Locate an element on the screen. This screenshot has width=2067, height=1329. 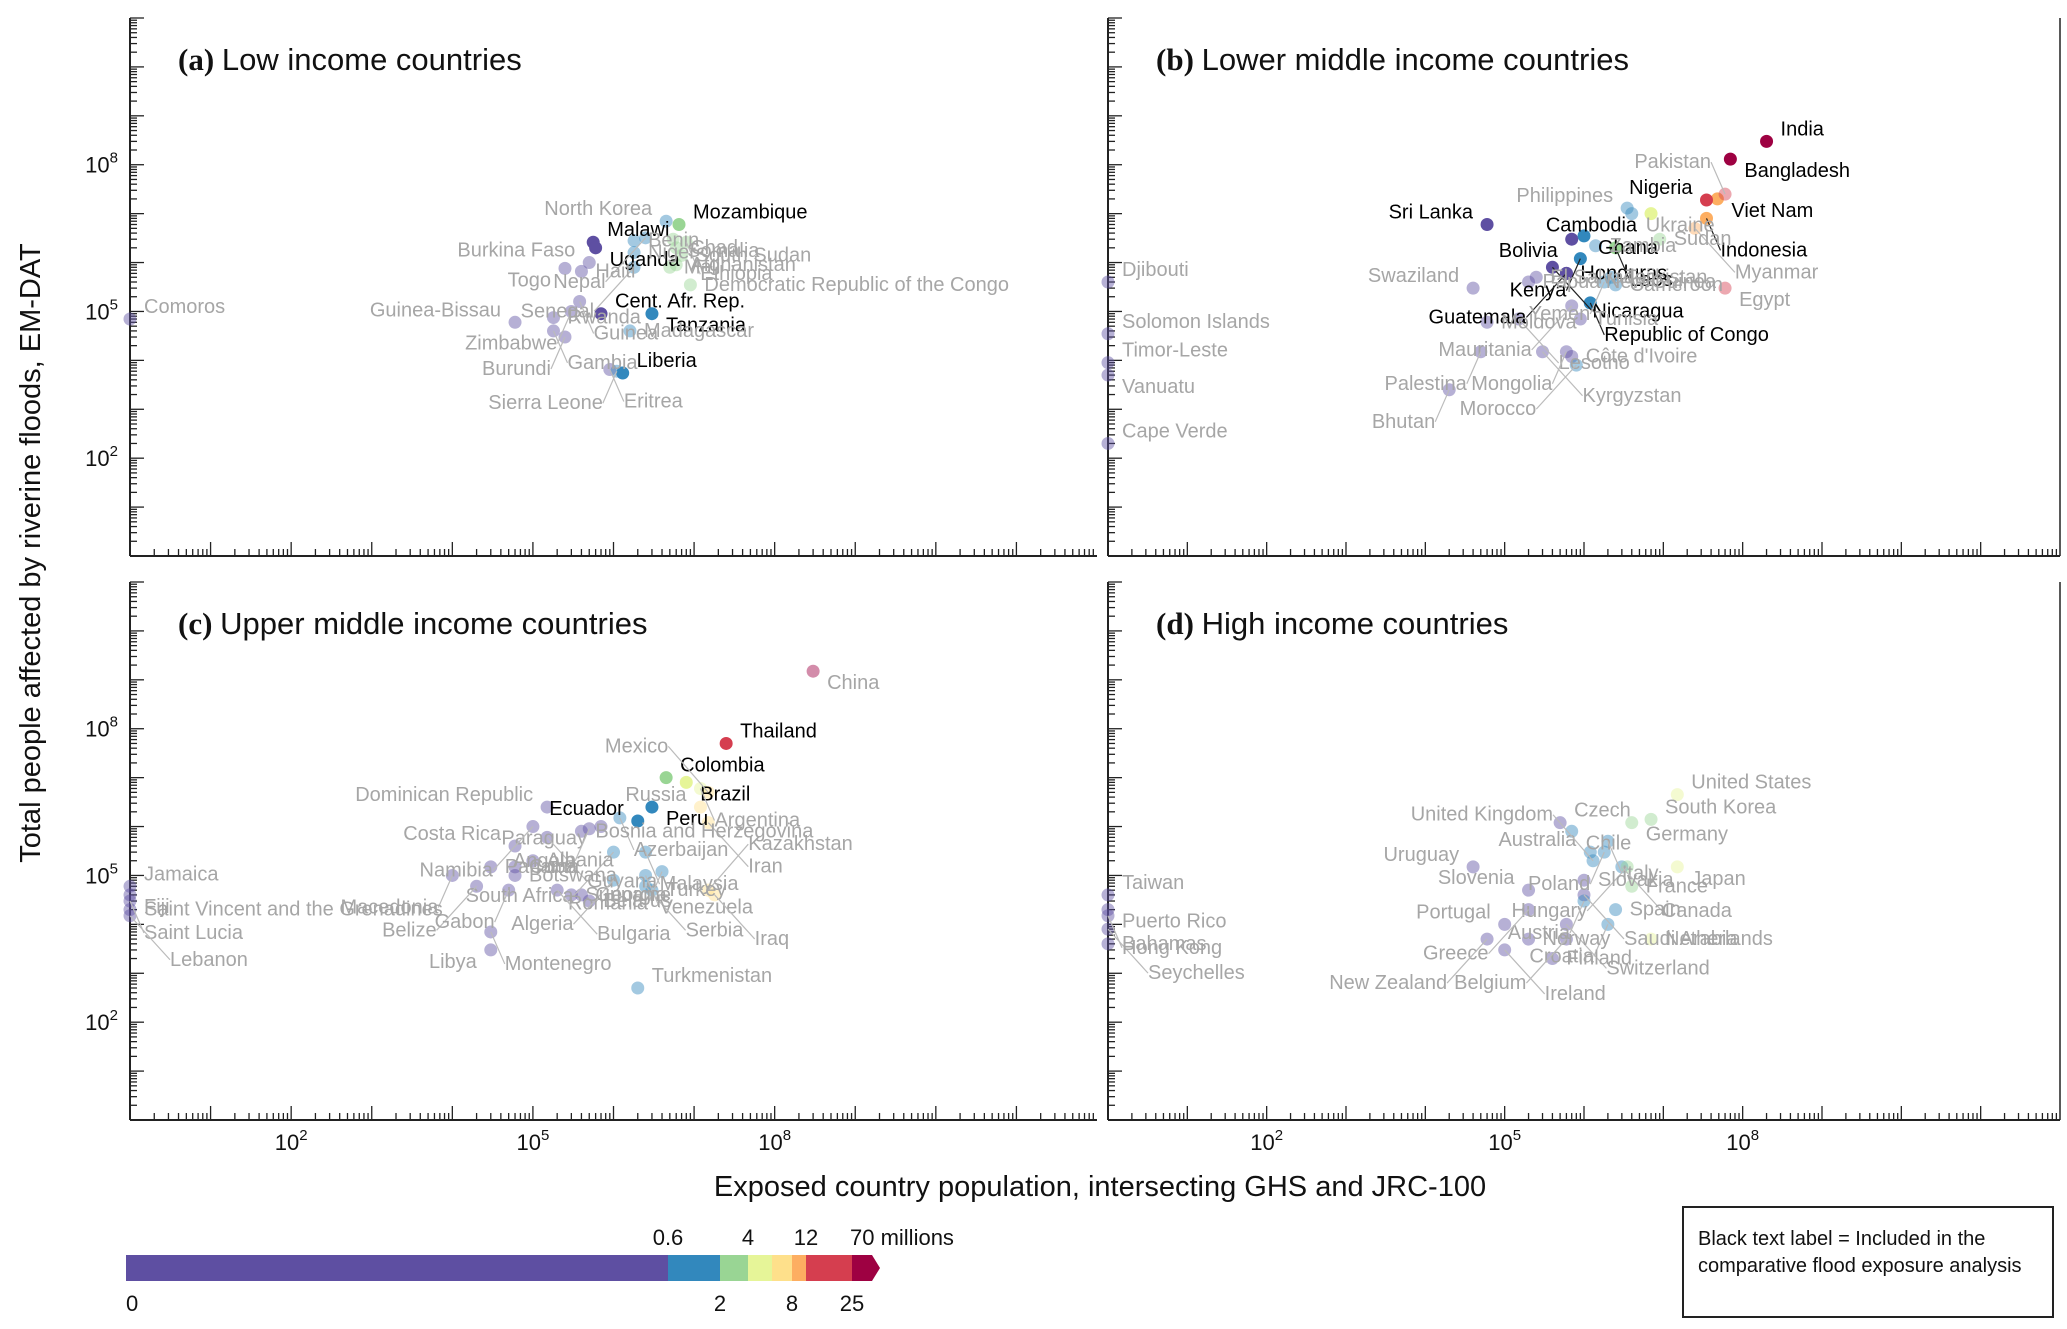
point-guinea-bissau is located at coordinates (515, 322).